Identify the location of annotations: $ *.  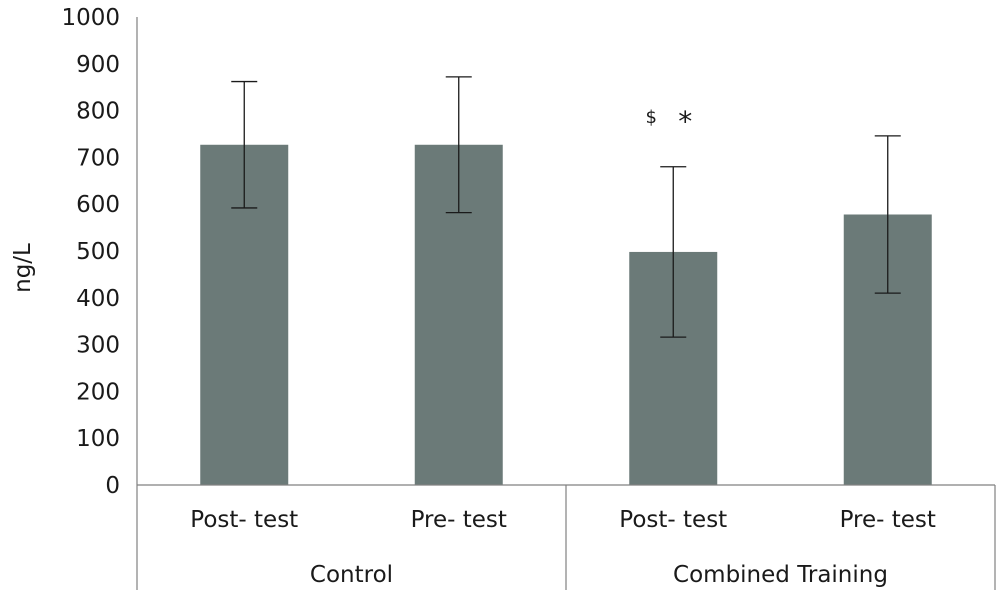
(669, 121).